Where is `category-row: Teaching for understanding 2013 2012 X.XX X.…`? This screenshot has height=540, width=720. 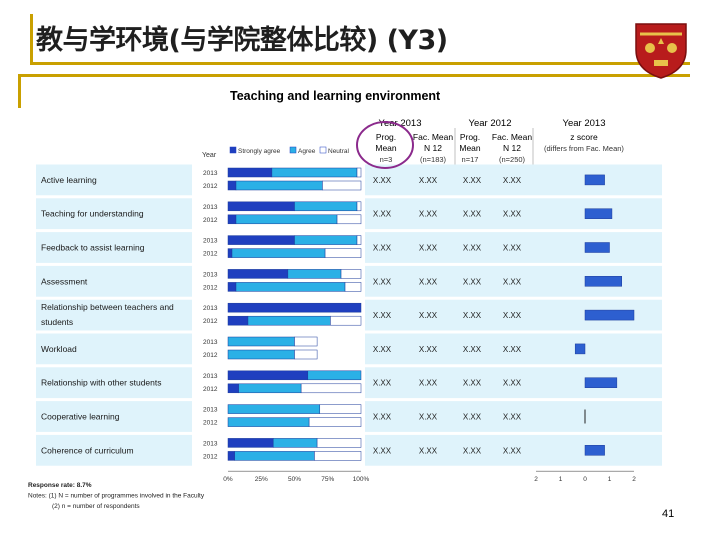
category-row: Teaching for understanding 2013 2012 X.XX X.… is located at coordinates (349, 214).